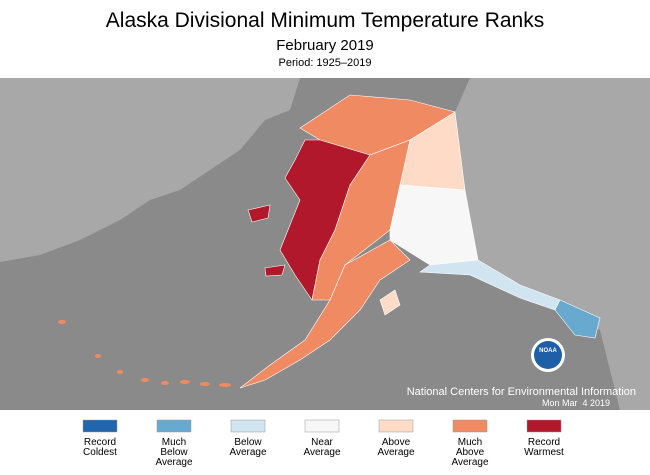 The image size is (650, 475). I want to click on credit-date: Mon Mar 4 2019, so click(576, 403).